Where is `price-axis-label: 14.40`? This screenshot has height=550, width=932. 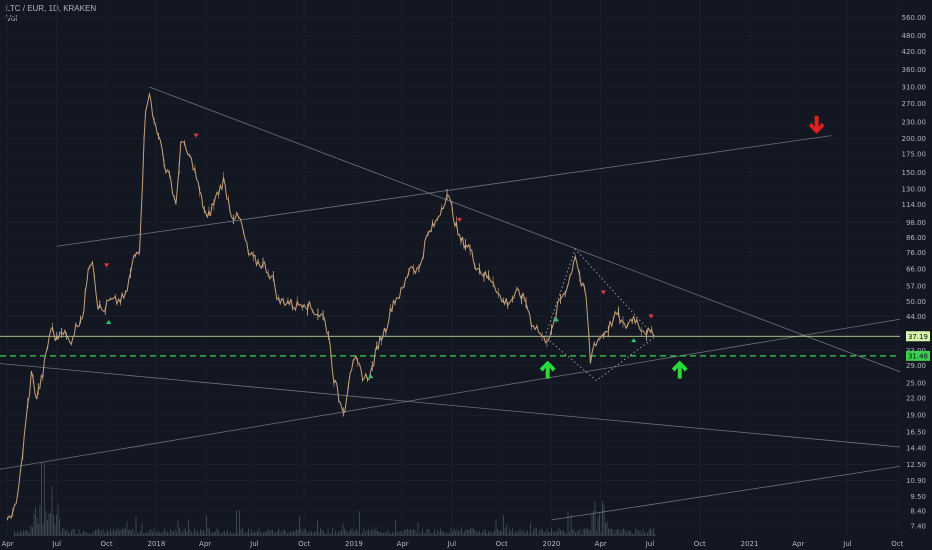
price-axis-label: 14.40 is located at coordinates (916, 448).